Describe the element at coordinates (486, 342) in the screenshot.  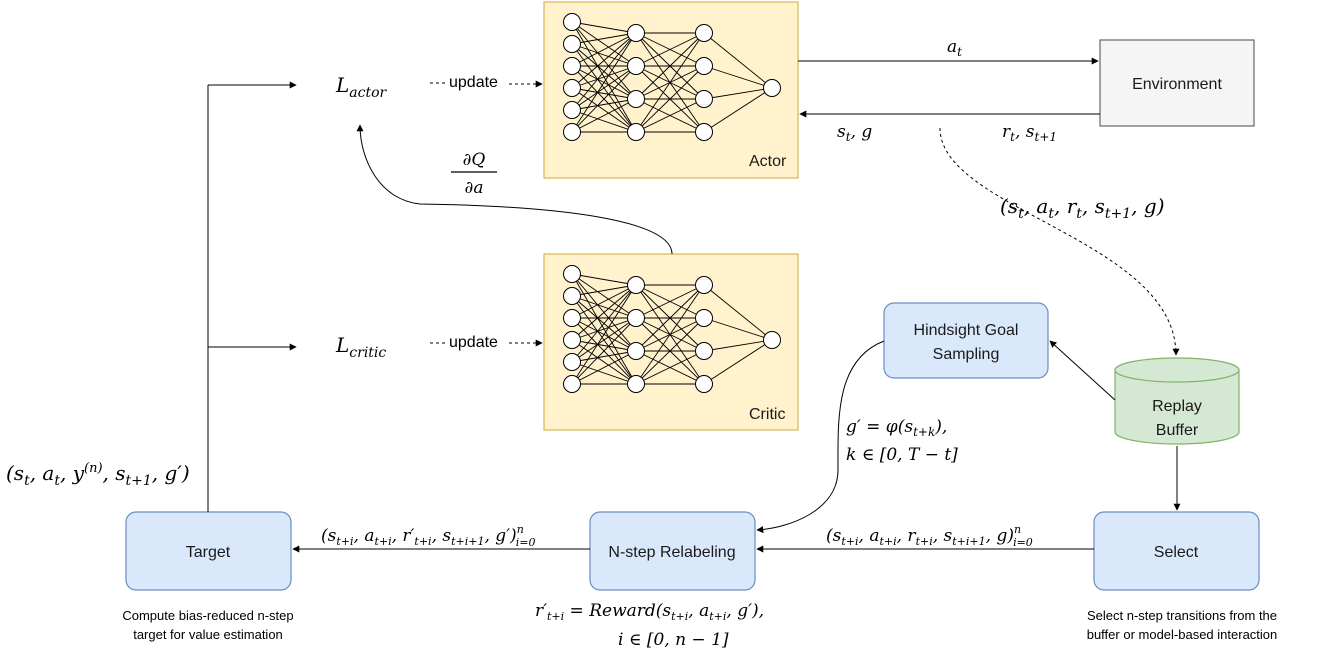
I see `critic-update-edge: update` at that location.